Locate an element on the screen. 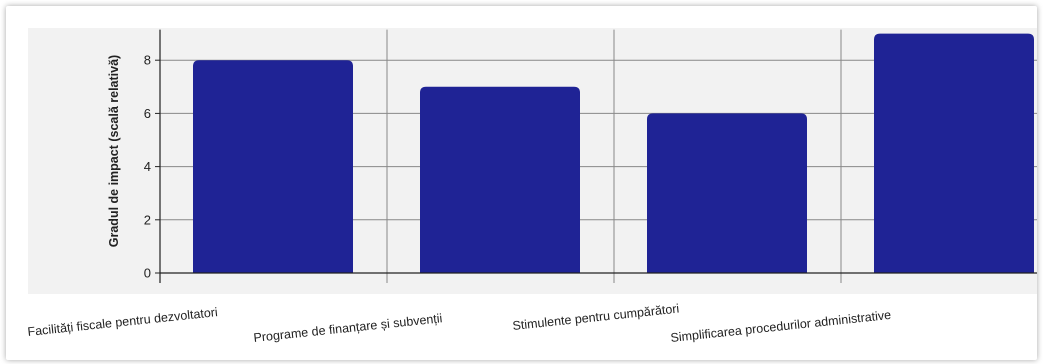  y-tick-label: 4 is located at coordinates (147, 166).